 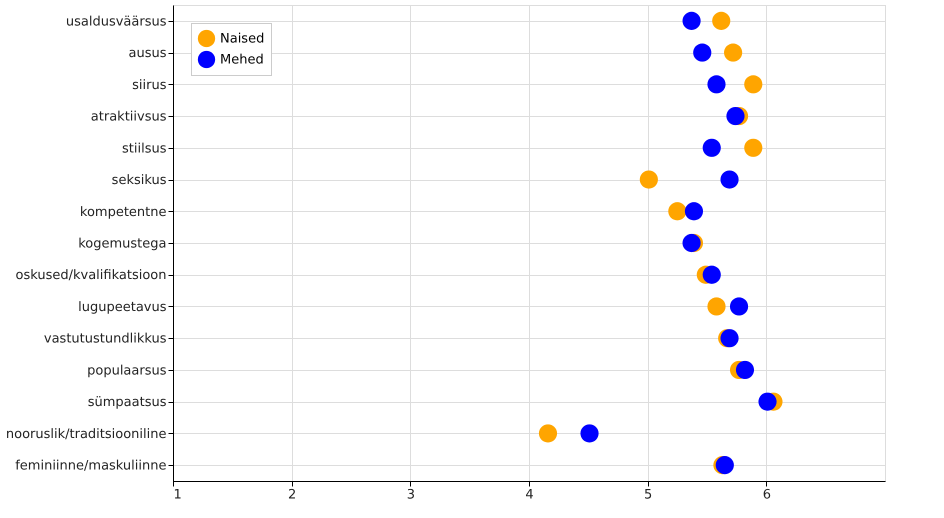 I want to click on y-tick-label: siirus, so click(x=149, y=85).